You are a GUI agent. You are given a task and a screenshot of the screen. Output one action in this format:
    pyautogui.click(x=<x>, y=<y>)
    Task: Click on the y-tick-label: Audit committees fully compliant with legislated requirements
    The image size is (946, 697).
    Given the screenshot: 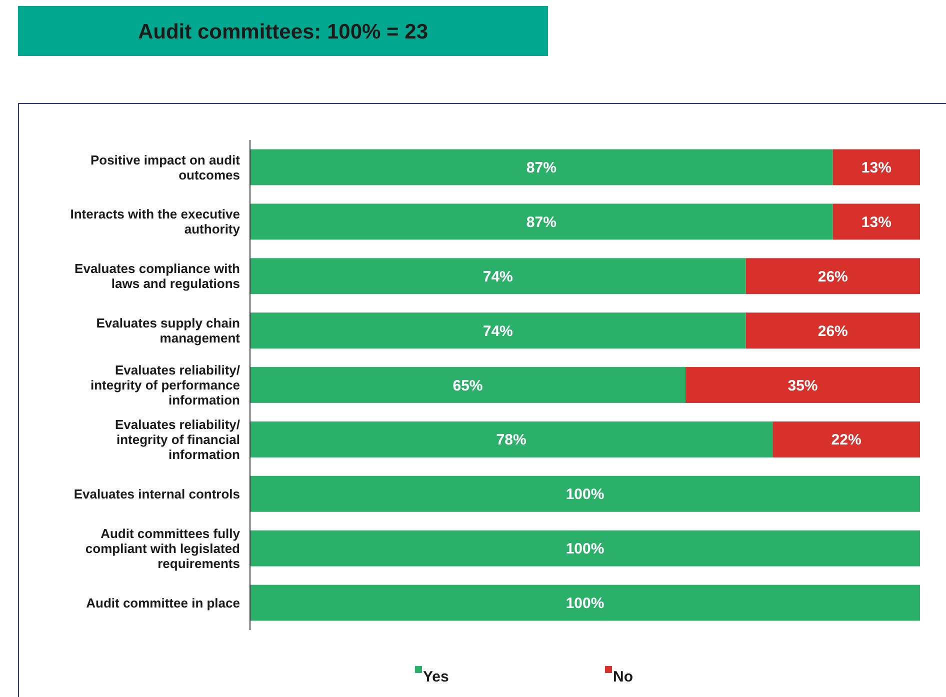 What is the action you would take?
    pyautogui.click(x=163, y=548)
    